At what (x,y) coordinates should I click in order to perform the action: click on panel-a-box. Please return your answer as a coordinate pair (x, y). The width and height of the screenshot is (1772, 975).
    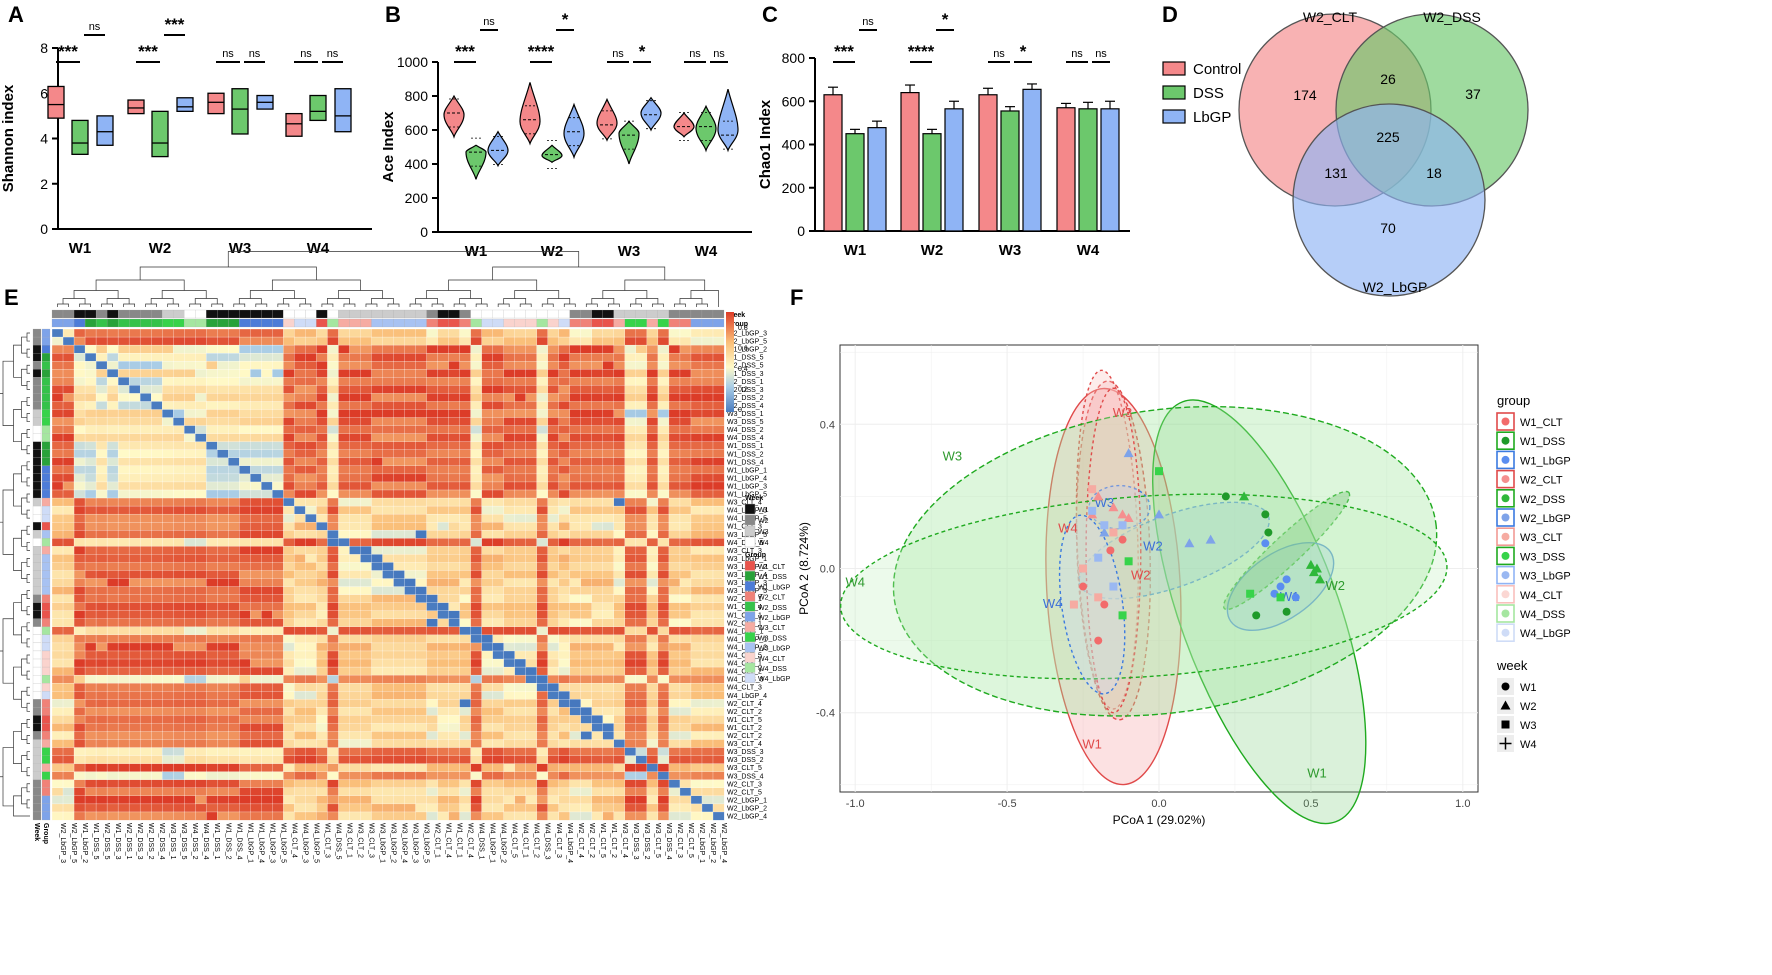
    Looking at the image, I should click on (185, 105).